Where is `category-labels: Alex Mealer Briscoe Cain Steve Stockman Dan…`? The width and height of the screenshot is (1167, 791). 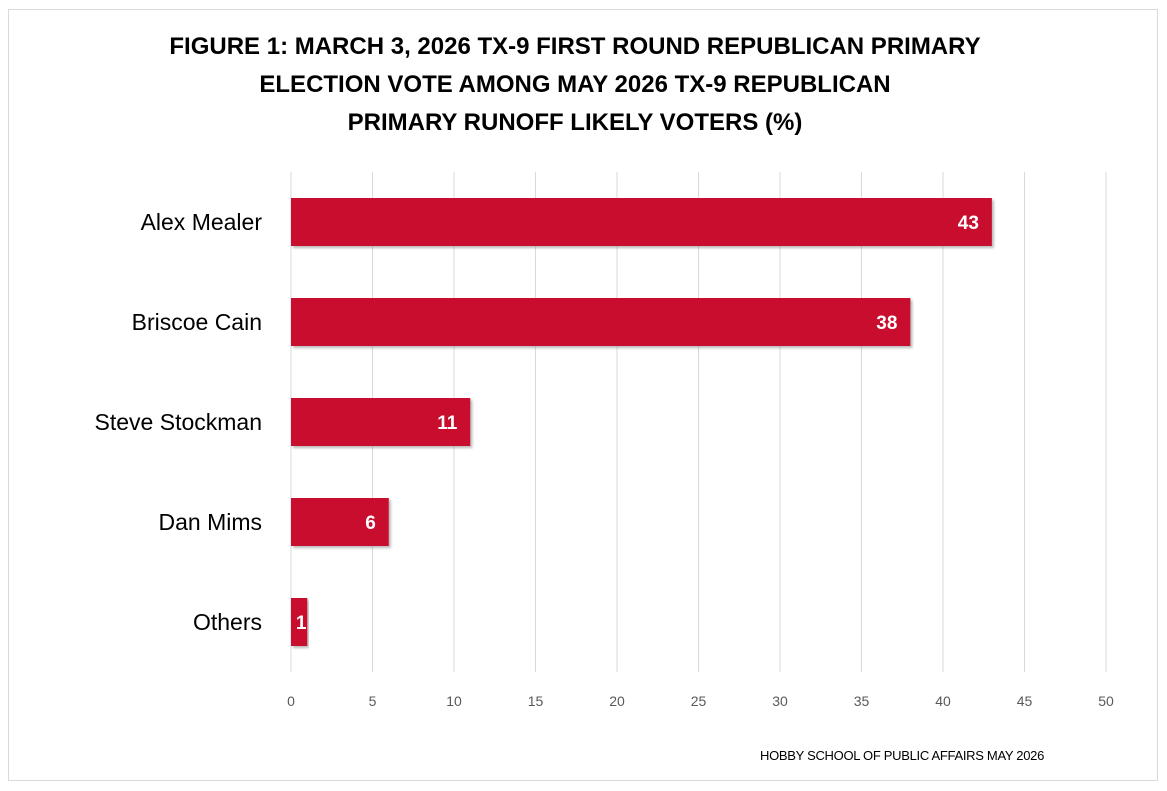
category-labels: Alex Mealer Briscoe Cain Steve Stockman Dan… is located at coordinates (179, 422).